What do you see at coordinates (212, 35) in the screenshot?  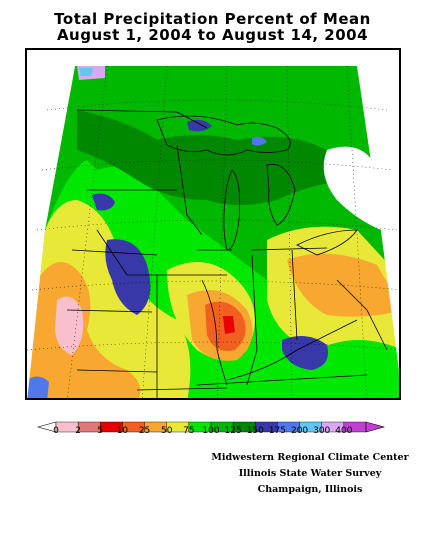 I see `map-subtitle-dates: August 1, 2004 to August 14, 2004` at bounding box center [212, 35].